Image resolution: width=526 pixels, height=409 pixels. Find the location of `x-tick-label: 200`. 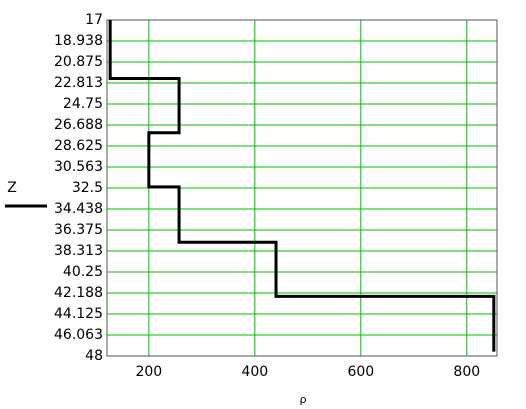

x-tick-label: 200 is located at coordinates (148, 372).